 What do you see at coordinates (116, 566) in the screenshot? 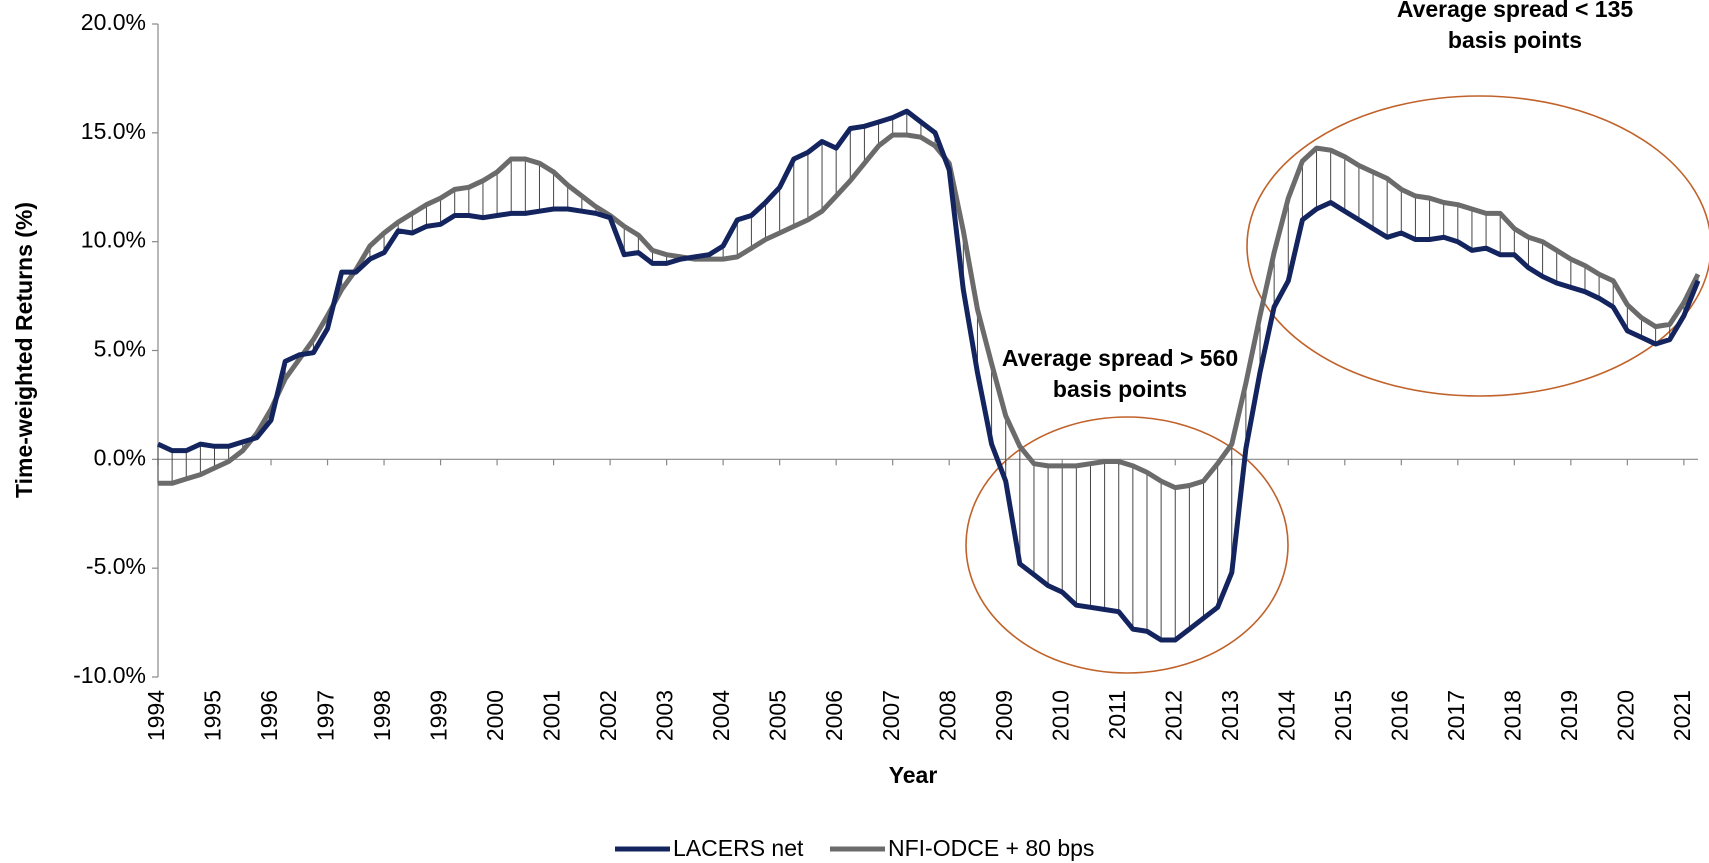
I see `y-tick-label: -5.0%` at bounding box center [116, 566].